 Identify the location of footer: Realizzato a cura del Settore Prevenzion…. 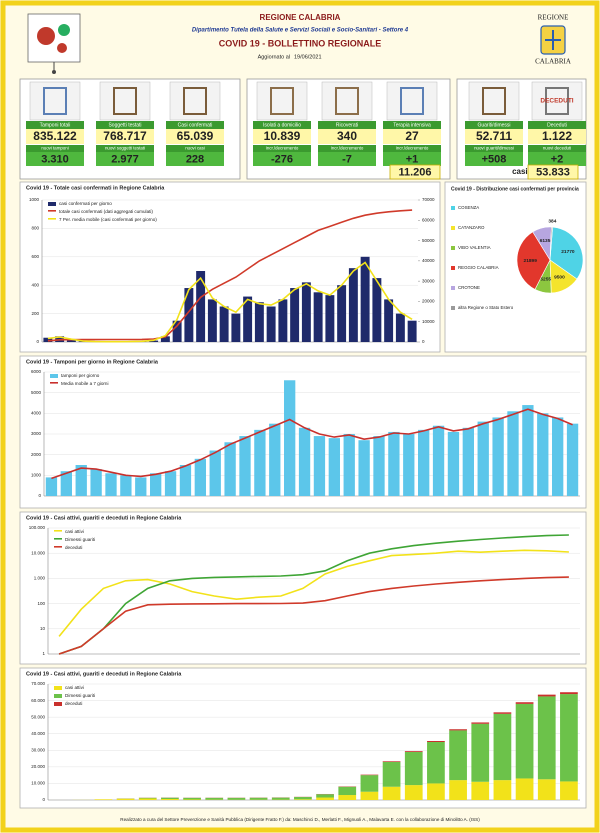
(300, 819).